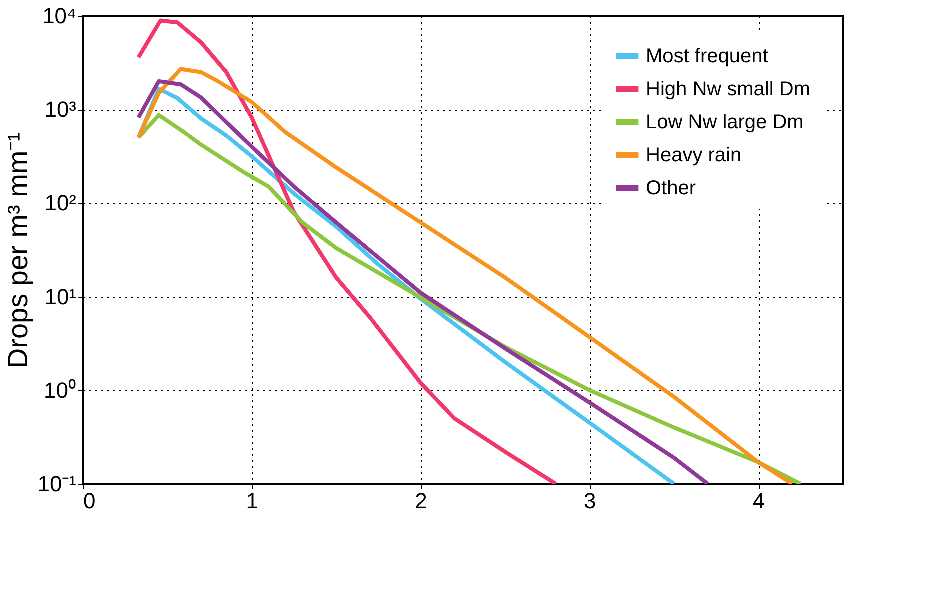  Describe the element at coordinates (60, 109) in the screenshot. I see `y-tick-label: 10³` at that location.